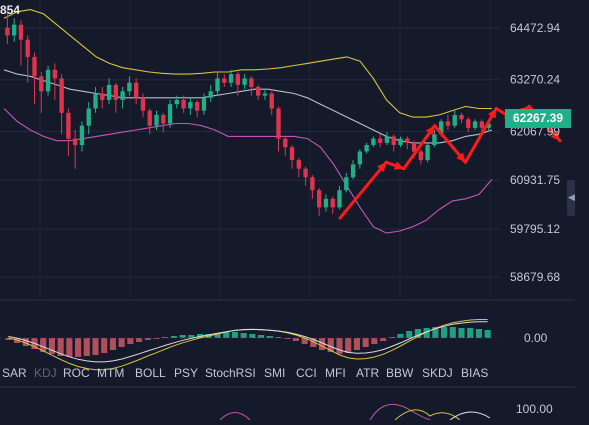 The image size is (589, 425). What do you see at coordinates (14, 373) in the screenshot?
I see `indicator-tab-sar: SAR` at bounding box center [14, 373].